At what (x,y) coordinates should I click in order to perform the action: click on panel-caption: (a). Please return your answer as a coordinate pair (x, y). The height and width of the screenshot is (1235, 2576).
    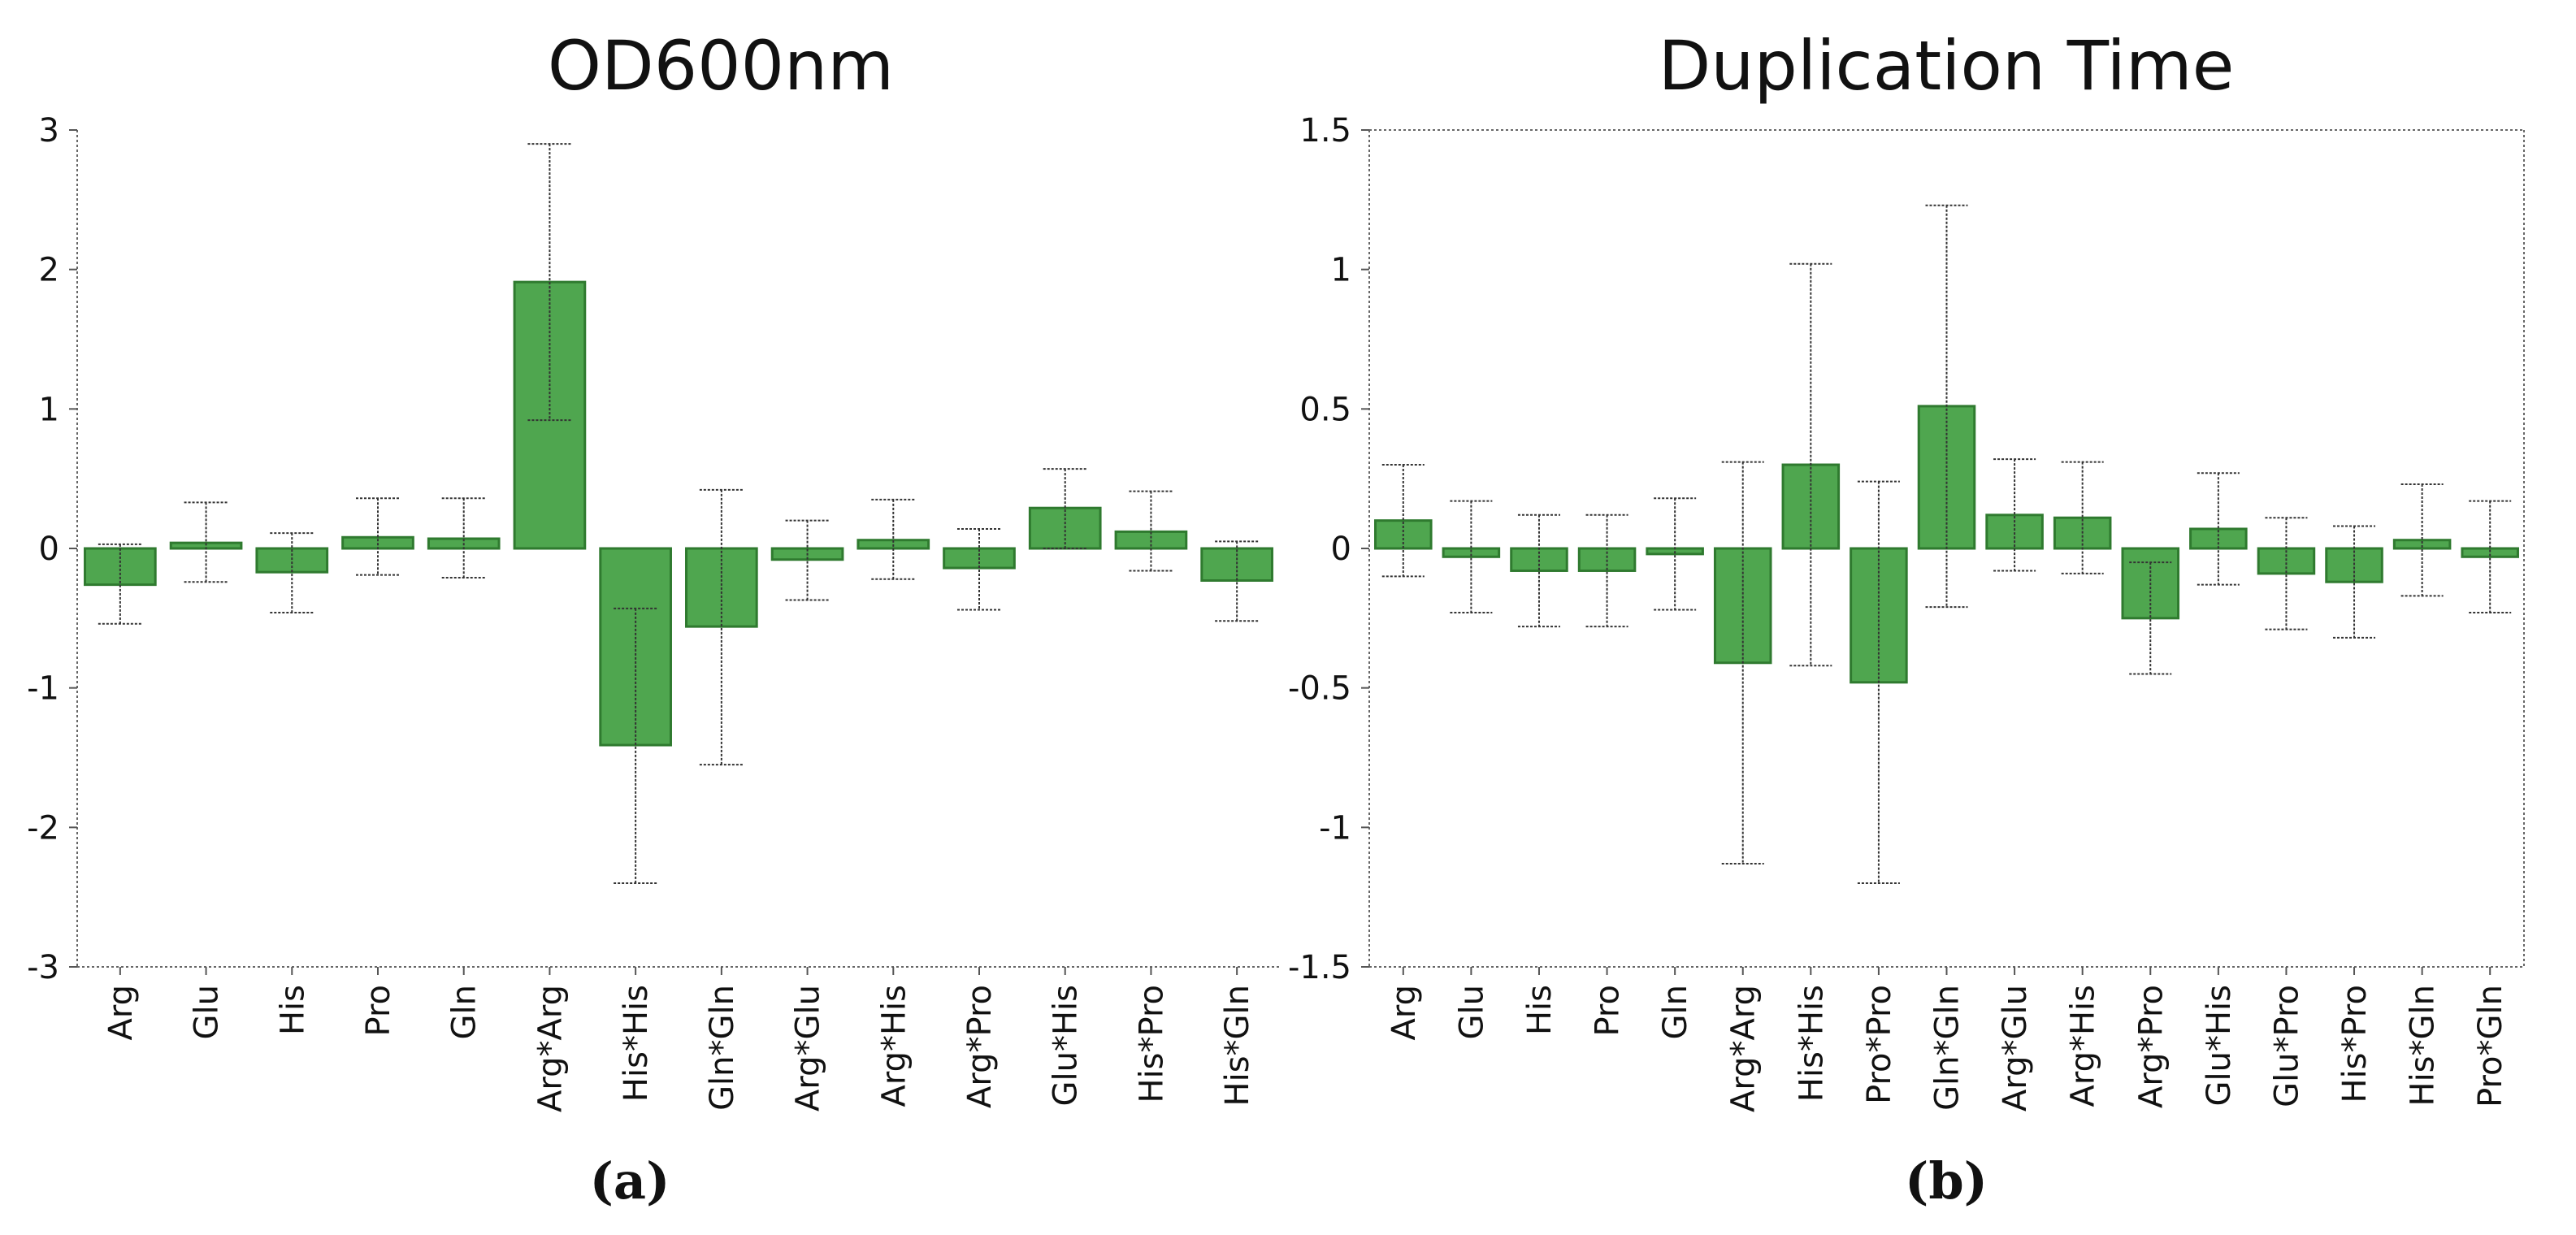
    Looking at the image, I should click on (630, 1181).